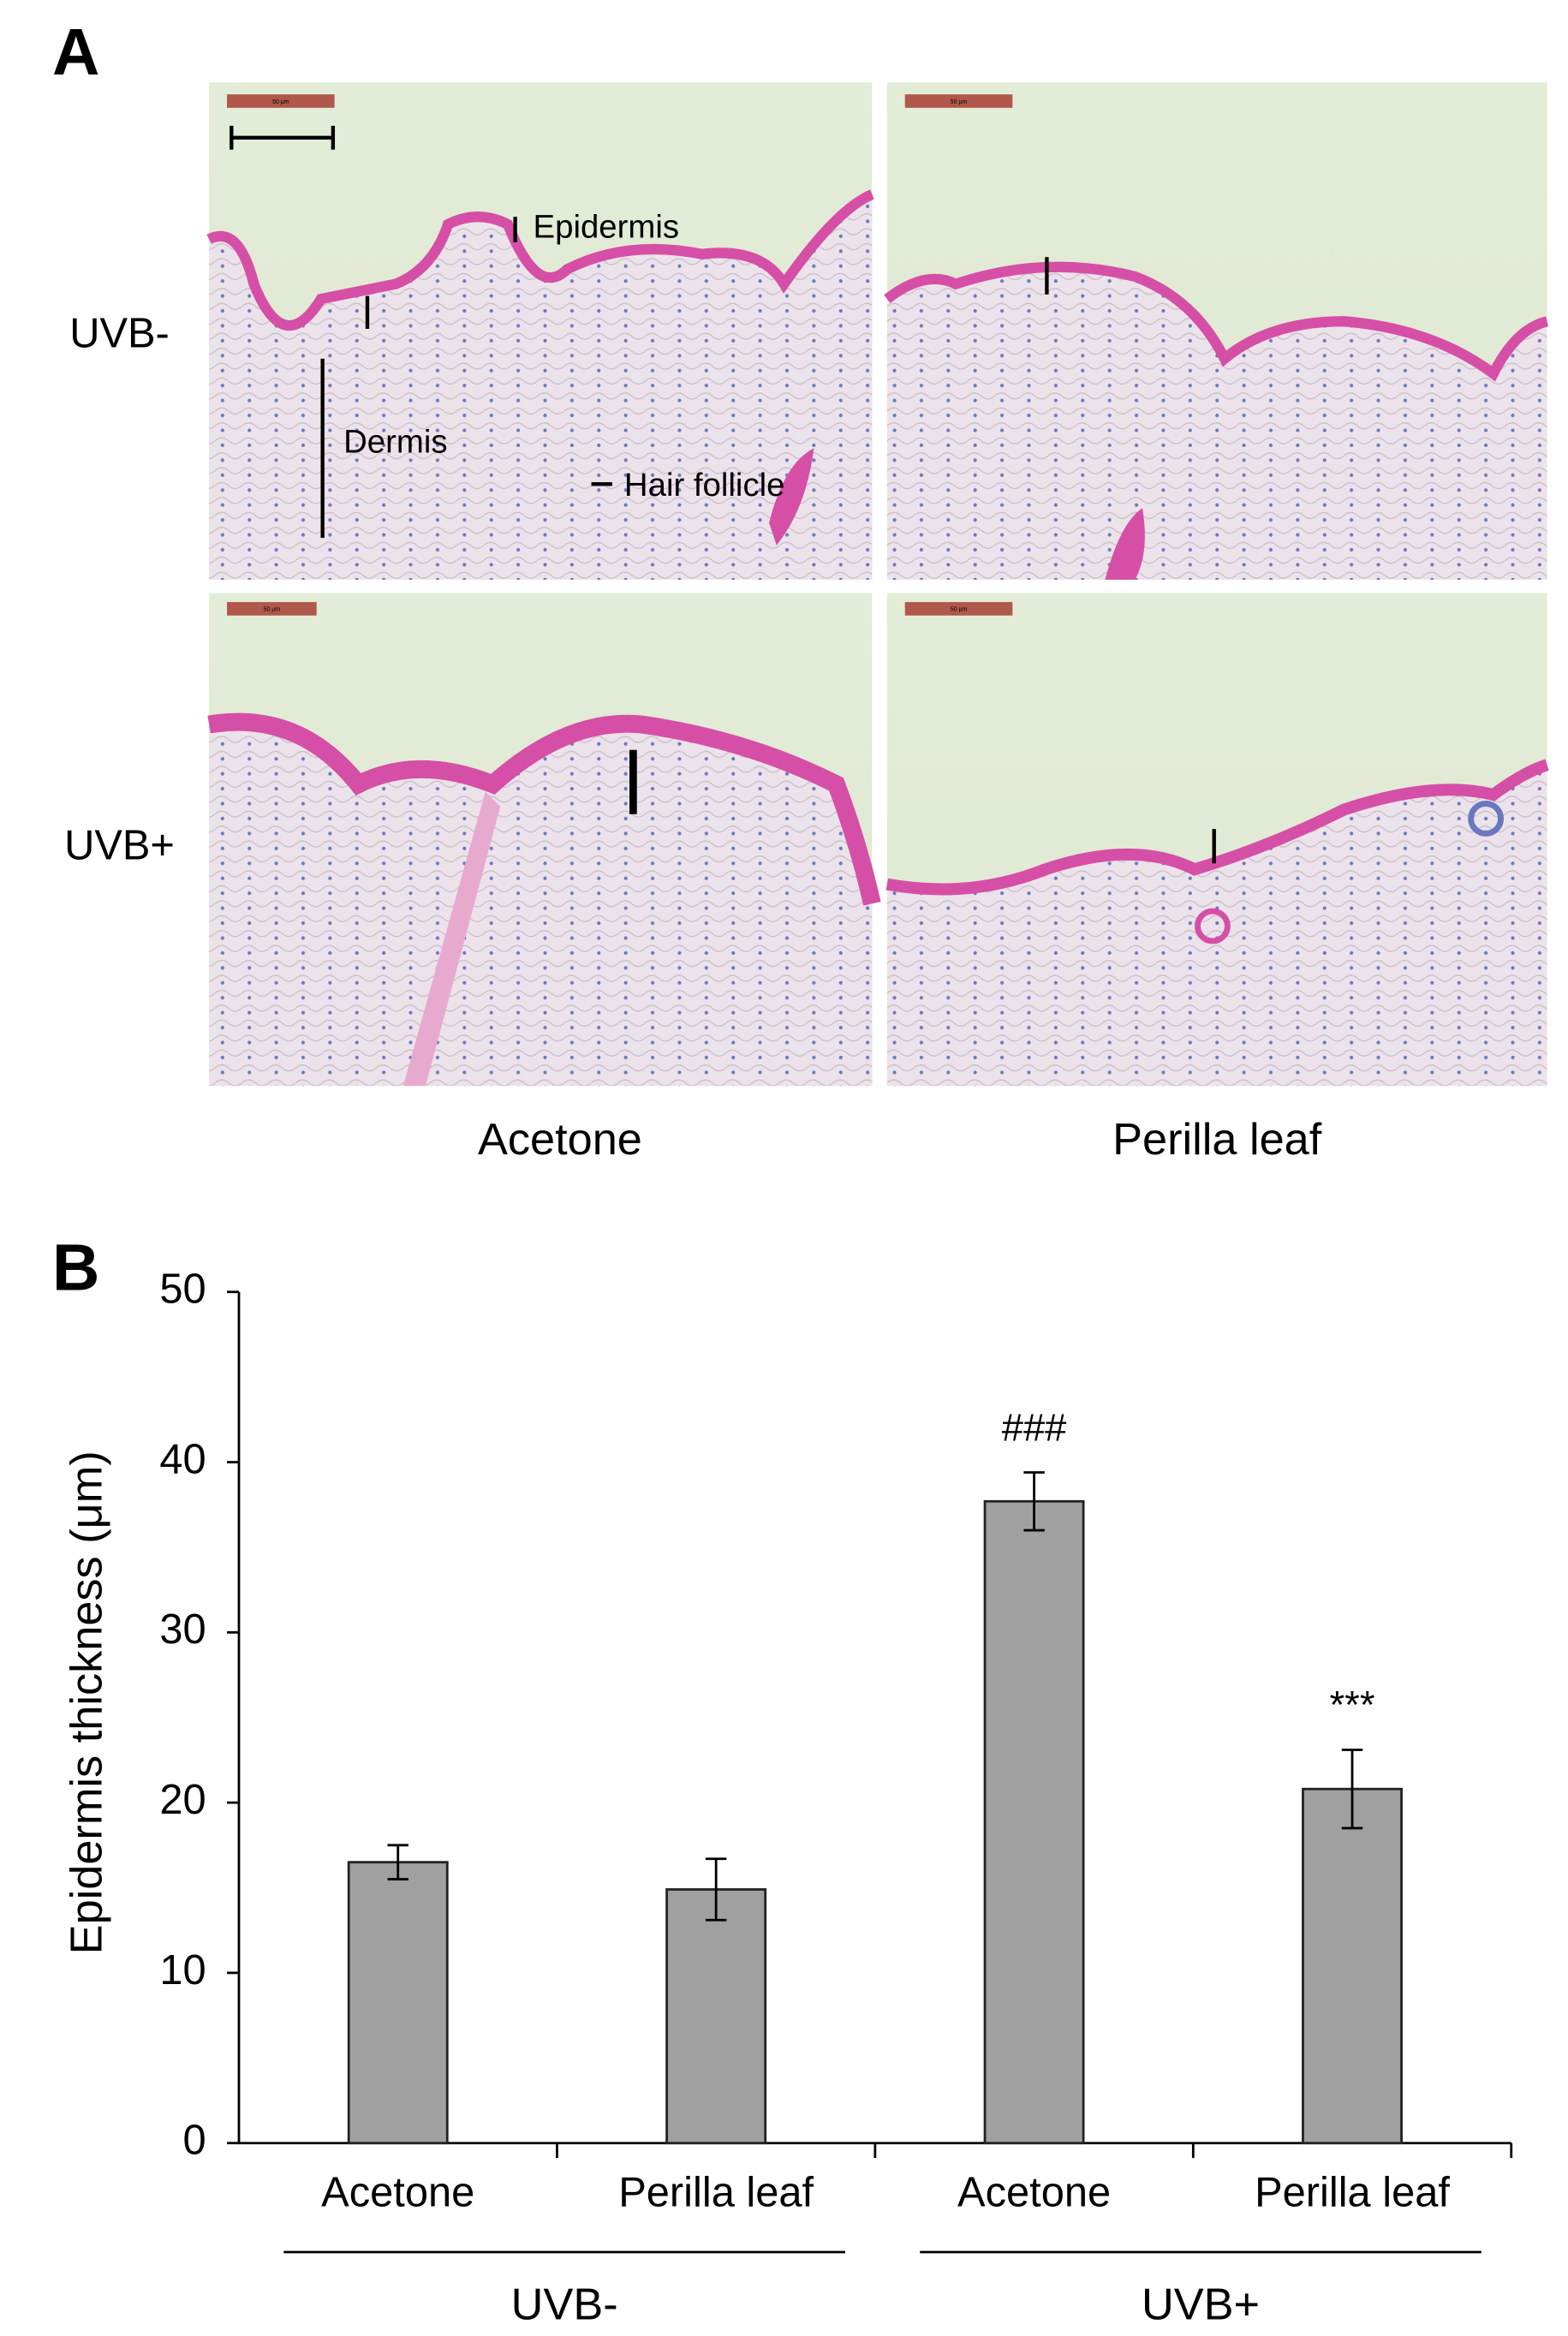 The image size is (1568, 2336). What do you see at coordinates (182, 1289) in the screenshot?
I see `y-tick-label: 50` at bounding box center [182, 1289].